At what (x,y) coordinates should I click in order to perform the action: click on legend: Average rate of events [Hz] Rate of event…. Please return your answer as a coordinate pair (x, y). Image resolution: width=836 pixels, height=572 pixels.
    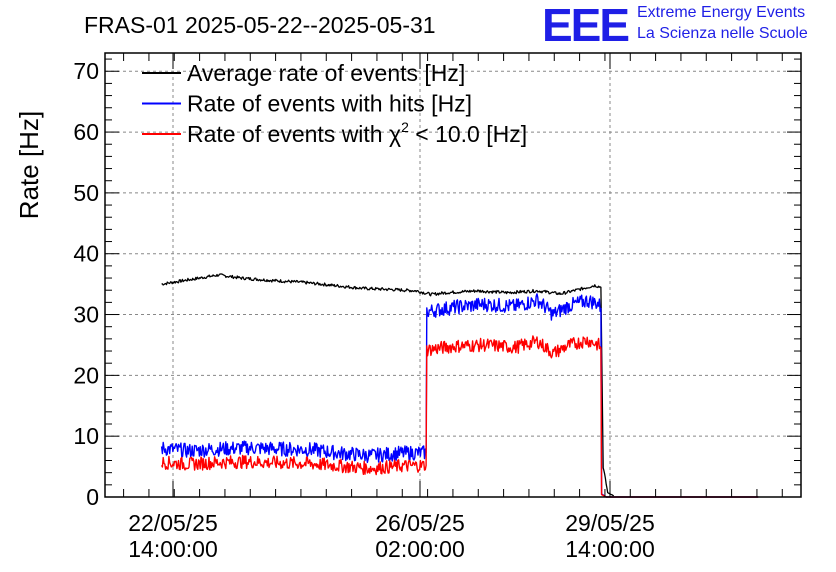
    Looking at the image, I should click on (334, 103).